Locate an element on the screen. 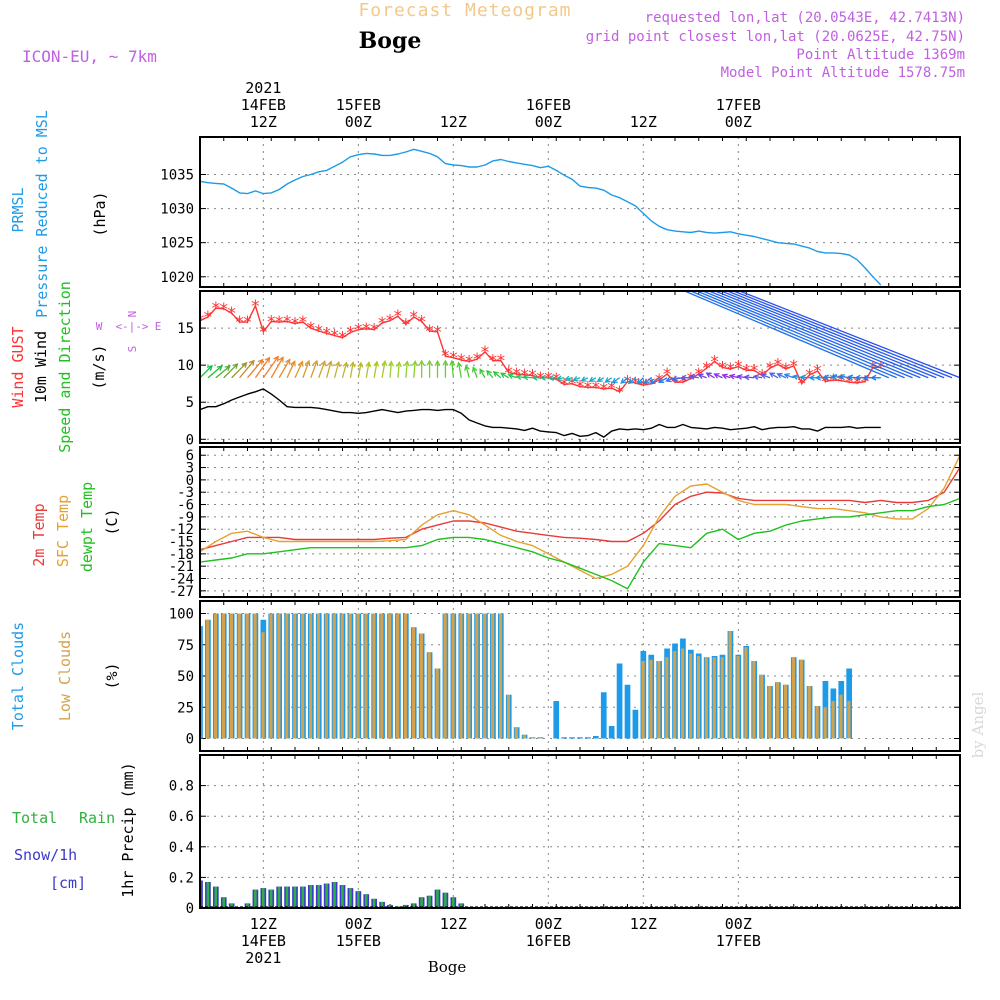 The image size is (1000, 1000). y-tick-label: 10 is located at coordinates (185, 366).